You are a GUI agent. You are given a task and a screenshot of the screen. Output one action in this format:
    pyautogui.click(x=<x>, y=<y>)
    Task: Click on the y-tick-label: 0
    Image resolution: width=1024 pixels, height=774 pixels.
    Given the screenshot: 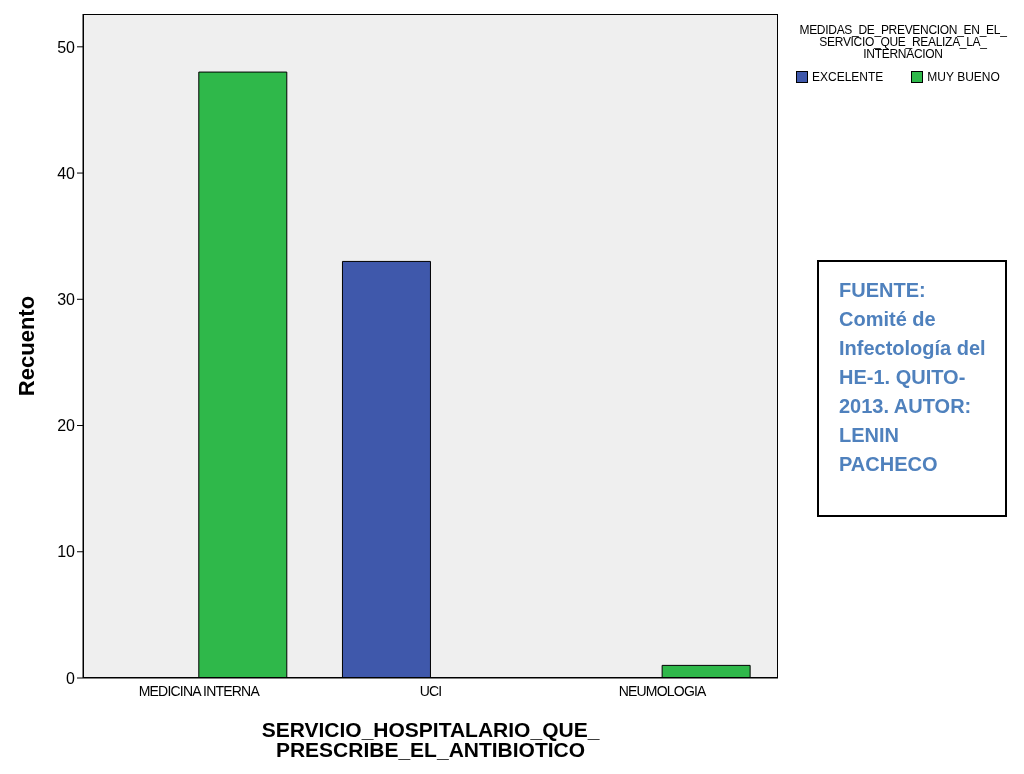 What is the action you would take?
    pyautogui.click(x=71, y=678)
    